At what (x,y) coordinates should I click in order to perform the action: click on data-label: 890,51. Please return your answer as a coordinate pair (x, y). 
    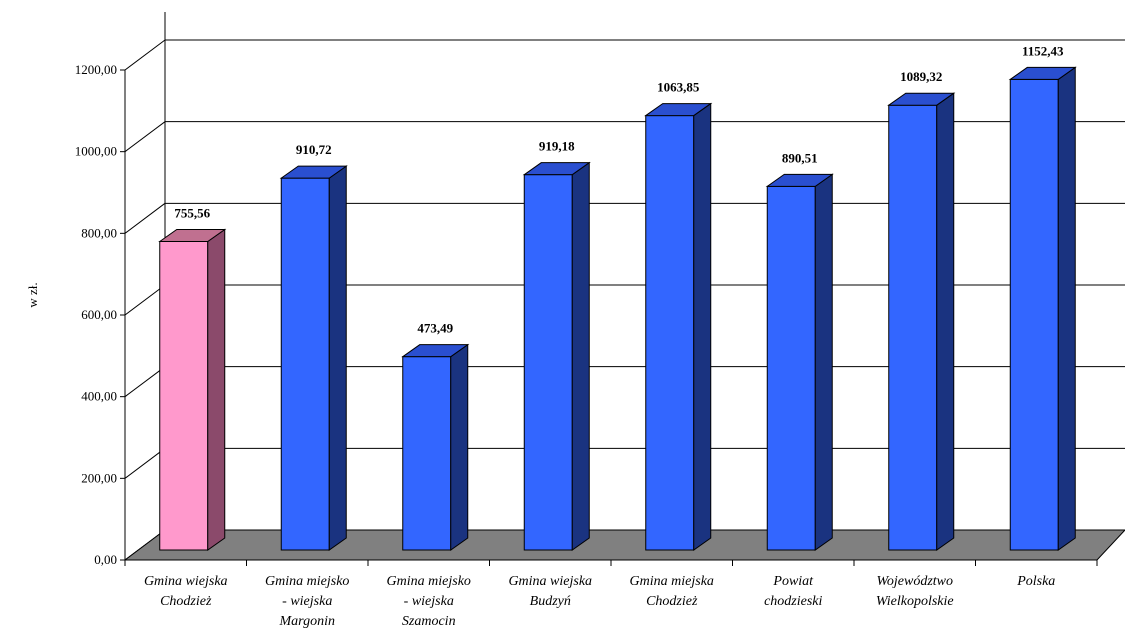
    Looking at the image, I should click on (800, 157).